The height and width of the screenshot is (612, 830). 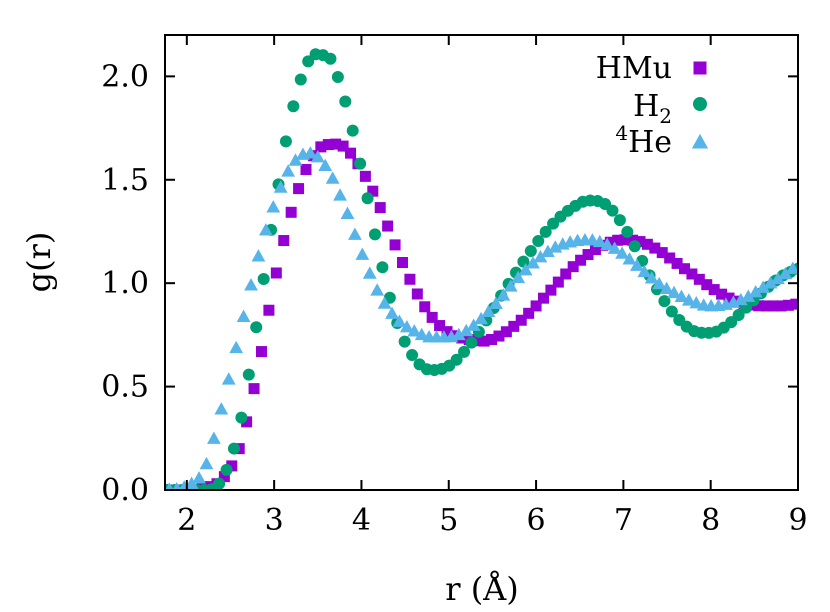 What do you see at coordinates (39, 262) in the screenshot?
I see `y-axis-label: g(r)` at bounding box center [39, 262].